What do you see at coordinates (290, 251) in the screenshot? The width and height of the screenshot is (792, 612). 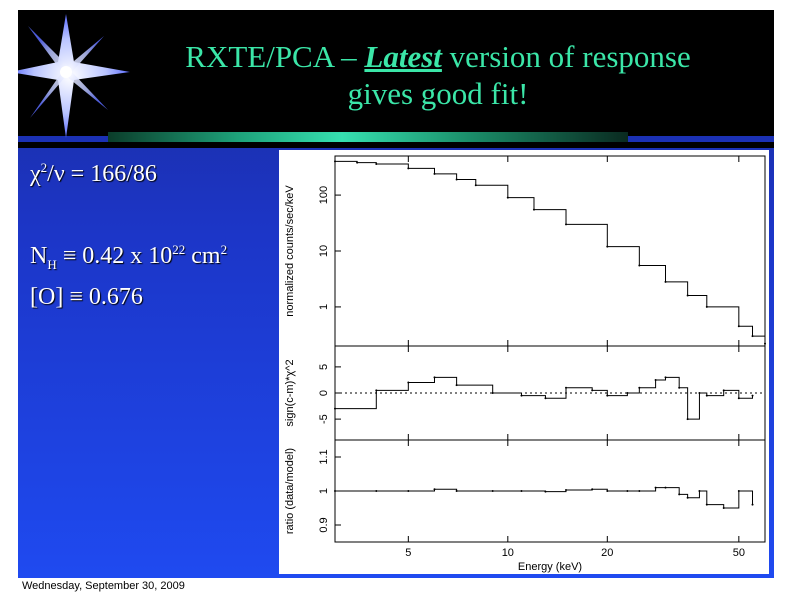 I see `y-axis-label-counts: normalized counts/sec/keV` at bounding box center [290, 251].